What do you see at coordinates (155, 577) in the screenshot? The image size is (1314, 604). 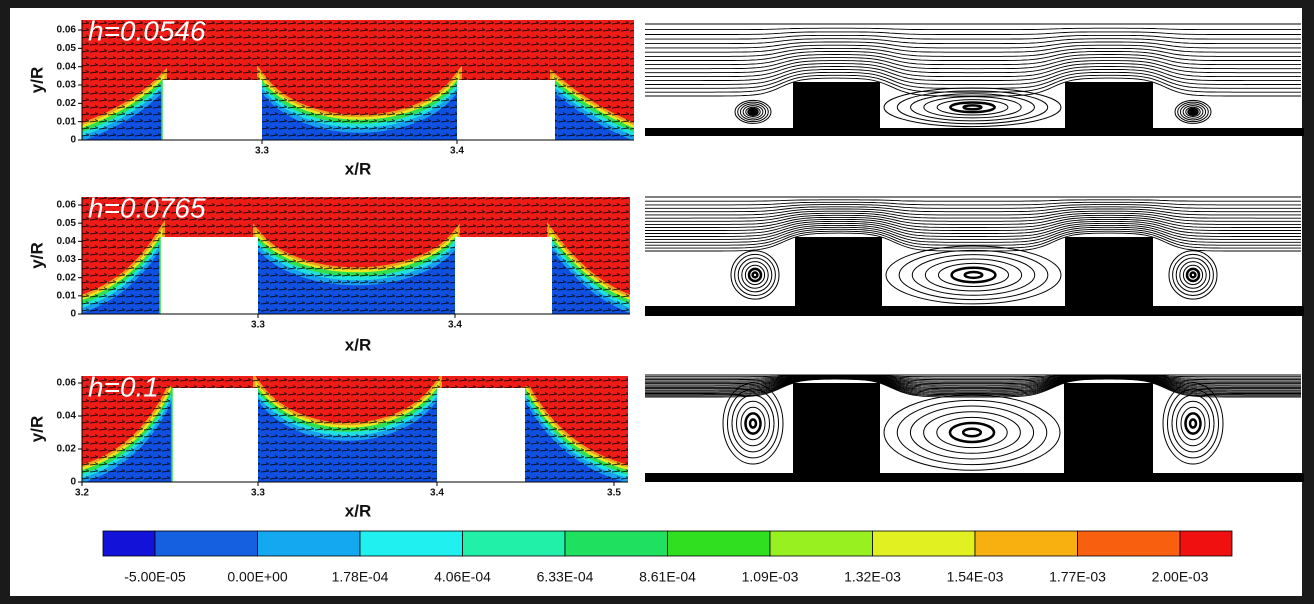 I see `colorbar-label: -5.00E-05` at bounding box center [155, 577].